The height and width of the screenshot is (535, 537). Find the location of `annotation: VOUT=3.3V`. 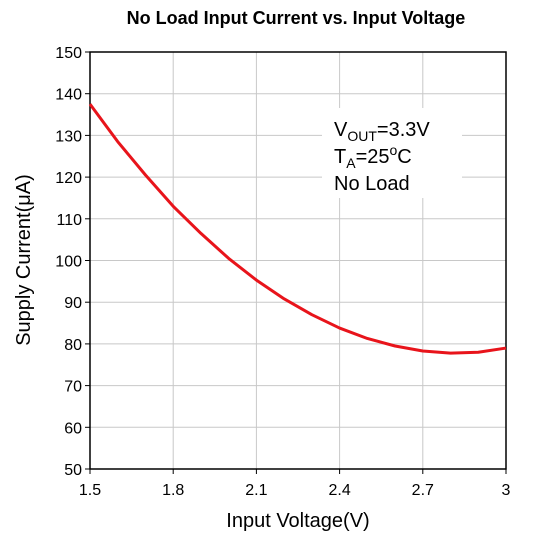

annotation: VOUT=3.3V is located at coordinates (382, 131).